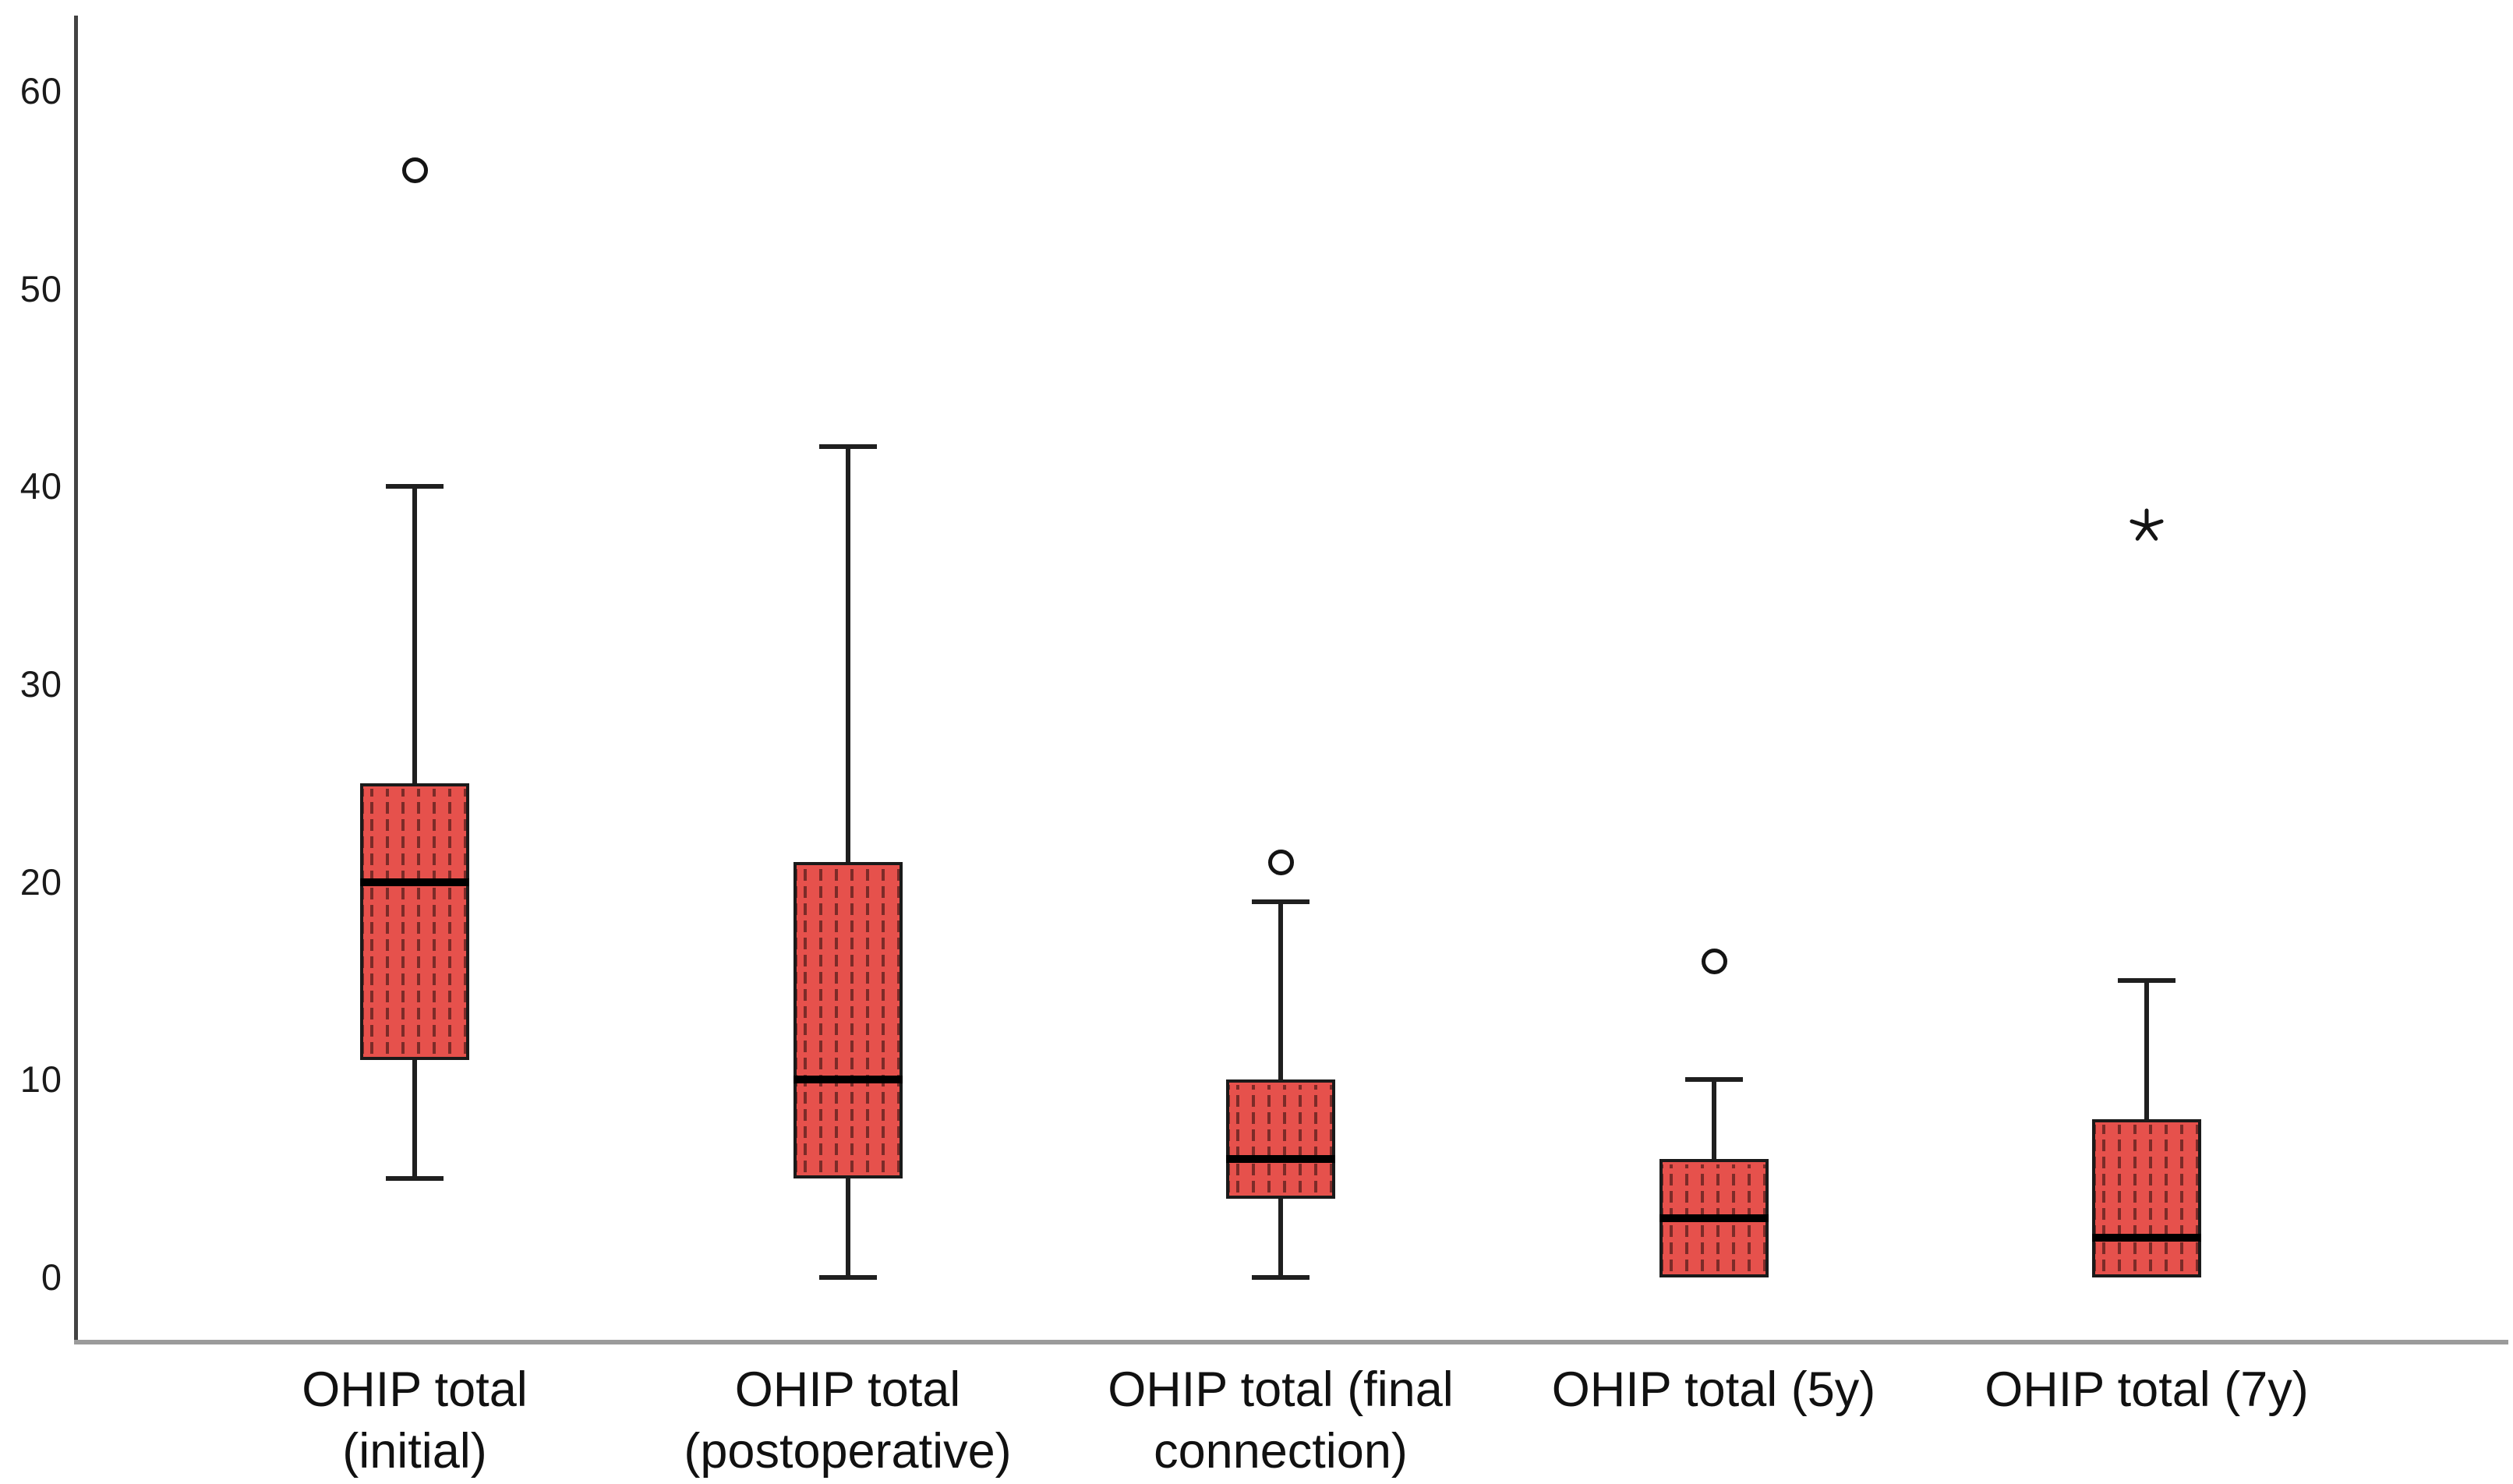  Describe the element at coordinates (1291, 1342) in the screenshot. I see `x-axis-line` at that location.